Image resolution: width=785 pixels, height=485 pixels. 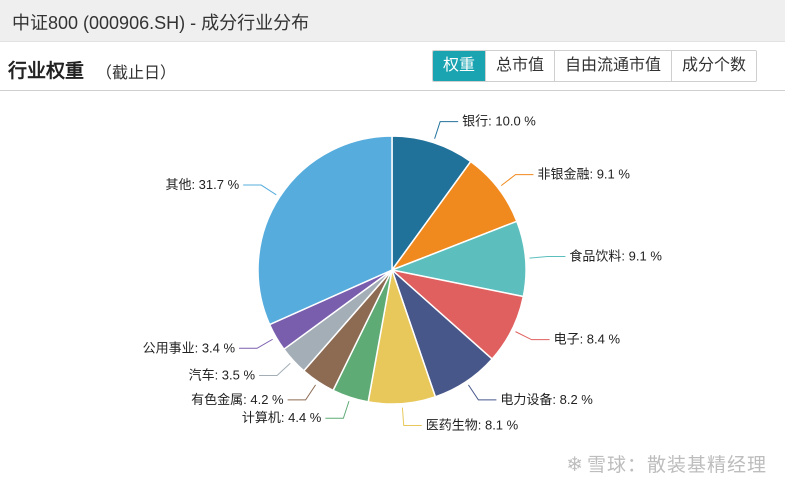 I want to click on window-title: 中证800 (000906.SH) - 成分行业分布, so click(x=161, y=23).